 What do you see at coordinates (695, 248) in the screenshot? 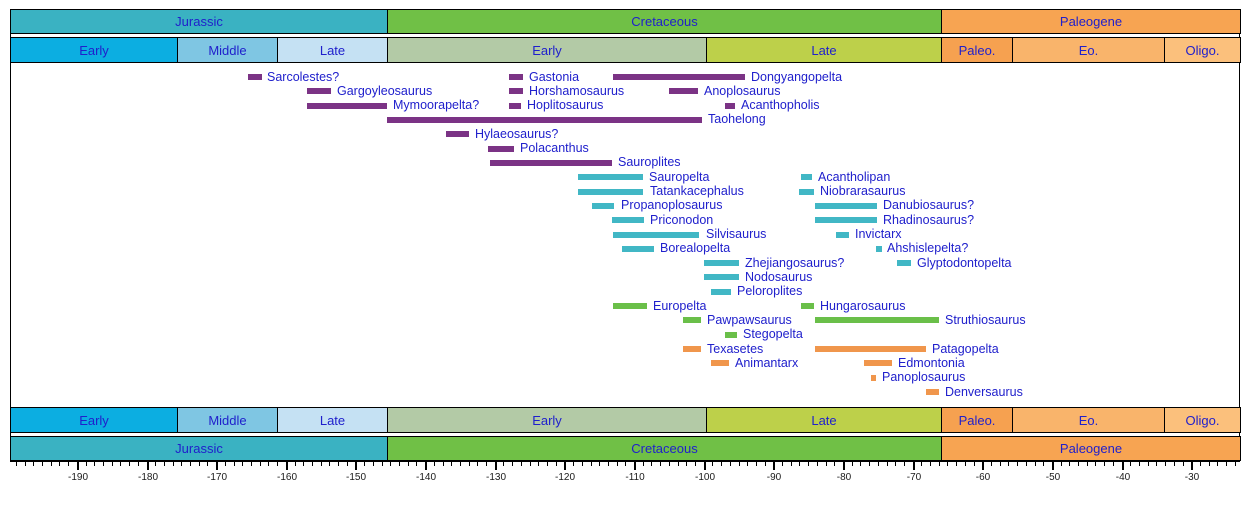
I see `taxon-label-borealopelta: Borealopelta` at bounding box center [695, 248].